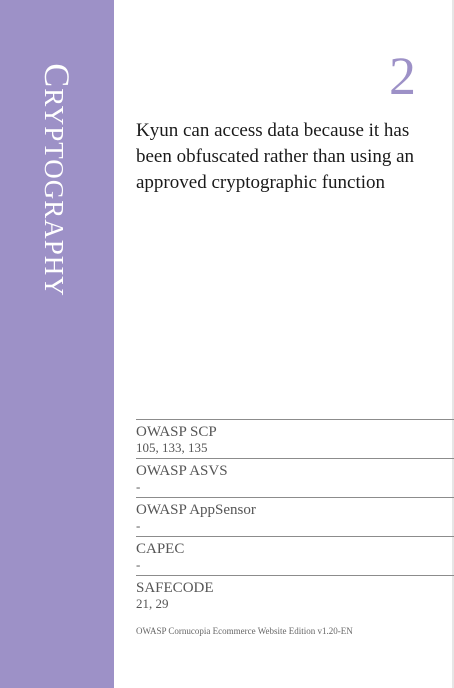 This screenshot has width=454, height=688. What do you see at coordinates (295, 554) in the screenshot?
I see `mapping-capec: CAPEC -` at bounding box center [295, 554].